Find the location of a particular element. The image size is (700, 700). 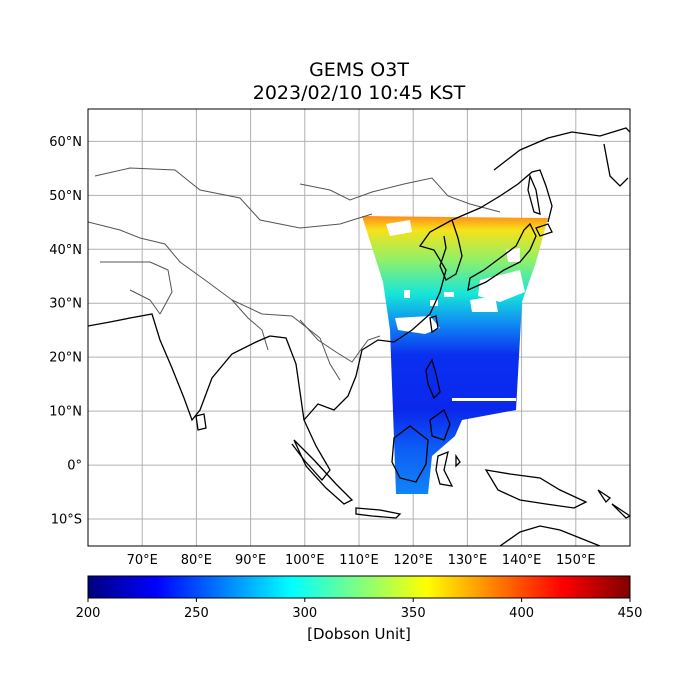

colorbar-tick-label: 450 is located at coordinates (630, 613).